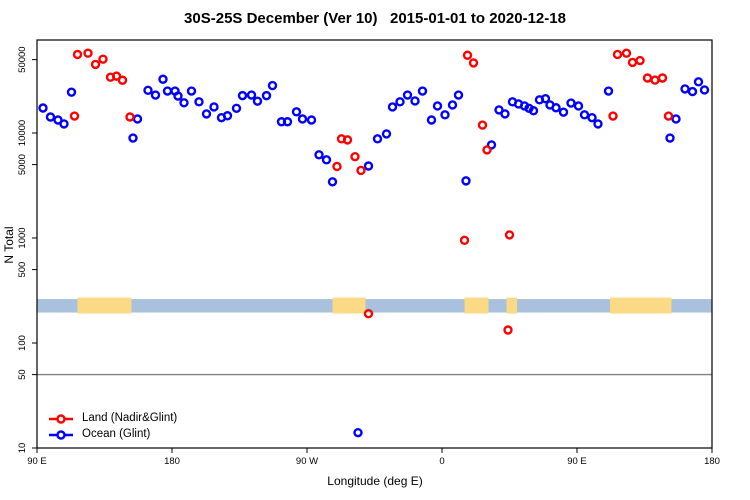 The height and width of the screenshot is (500, 750). Describe the element at coordinates (61, 434) in the screenshot. I see `legend-marker-ocean-icon` at that location.